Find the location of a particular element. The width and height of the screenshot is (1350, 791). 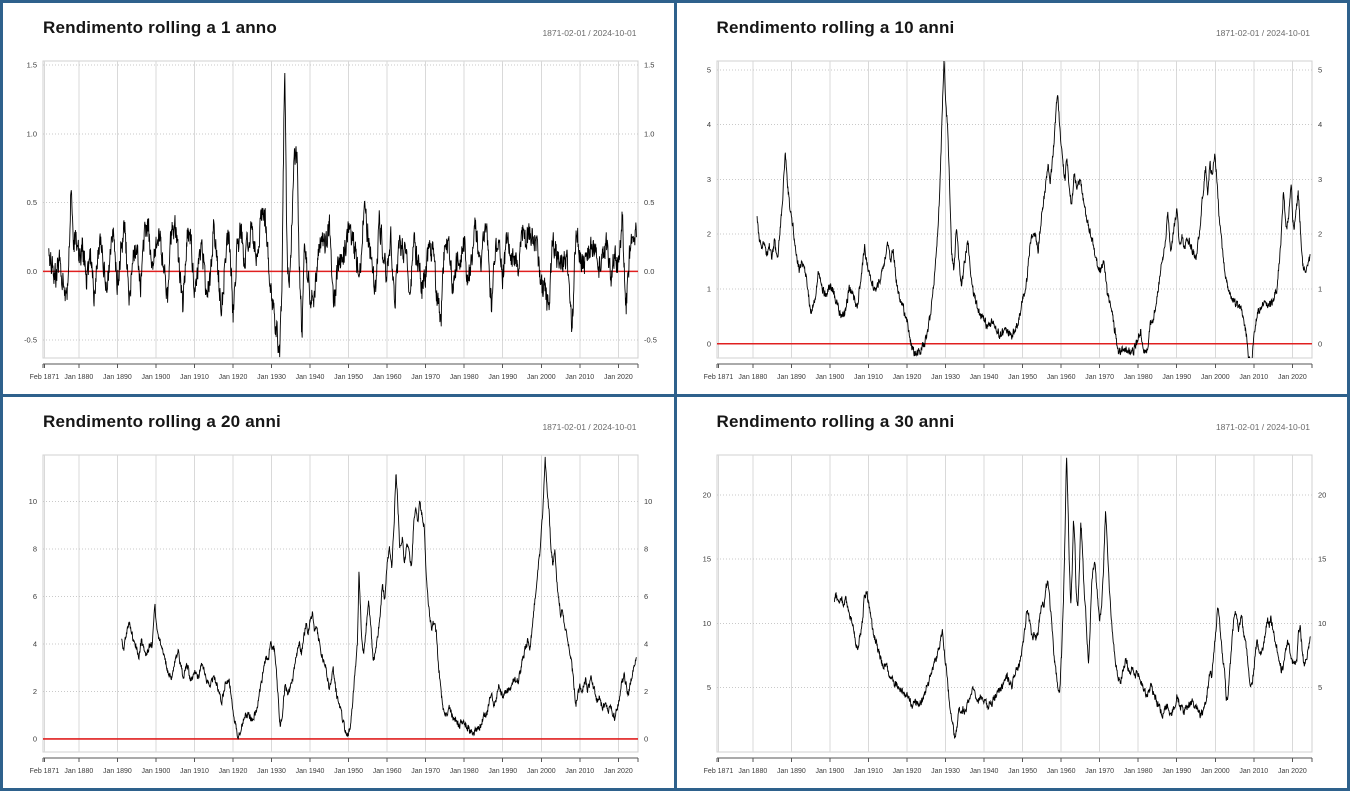

chart-title-30y: Rendimento rolling a 30 anni is located at coordinates (835, 421).